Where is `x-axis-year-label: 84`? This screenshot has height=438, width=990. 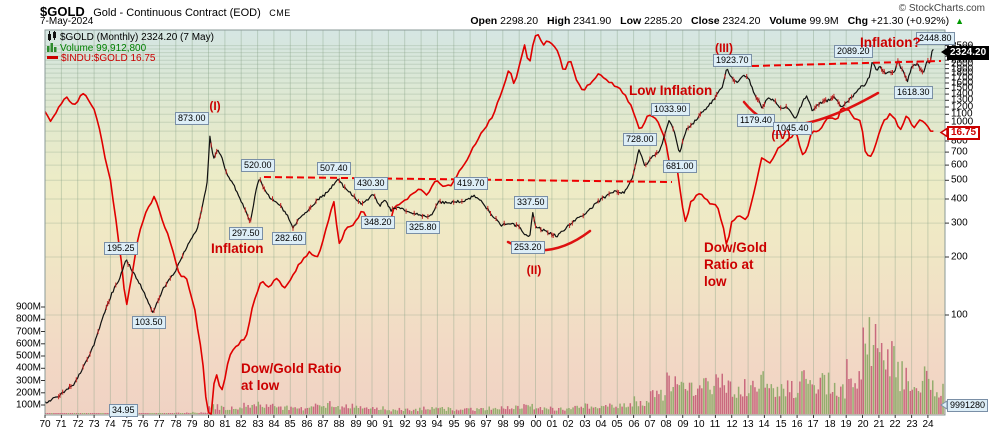
x-axis-year-label: 84 is located at coordinates (274, 424).